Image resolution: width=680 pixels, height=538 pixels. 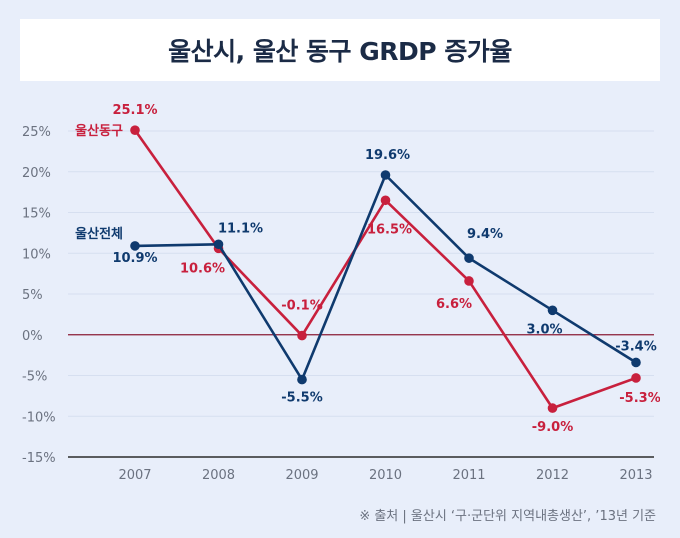 What do you see at coordinates (36, 132) in the screenshot?
I see `y-tick-label: 25%` at bounding box center [36, 132].